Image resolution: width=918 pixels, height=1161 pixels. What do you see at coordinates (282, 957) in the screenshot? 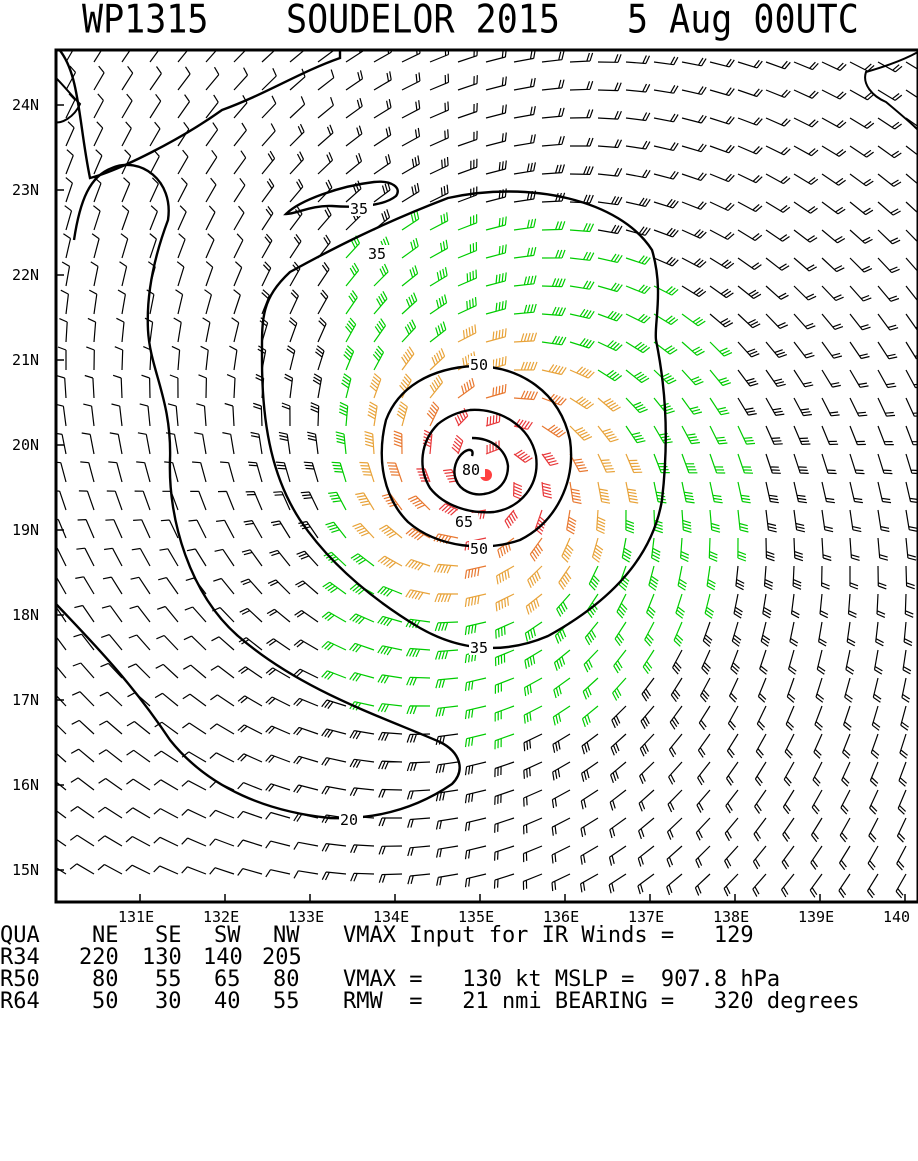
I see `r34-nw: 205` at bounding box center [282, 957].